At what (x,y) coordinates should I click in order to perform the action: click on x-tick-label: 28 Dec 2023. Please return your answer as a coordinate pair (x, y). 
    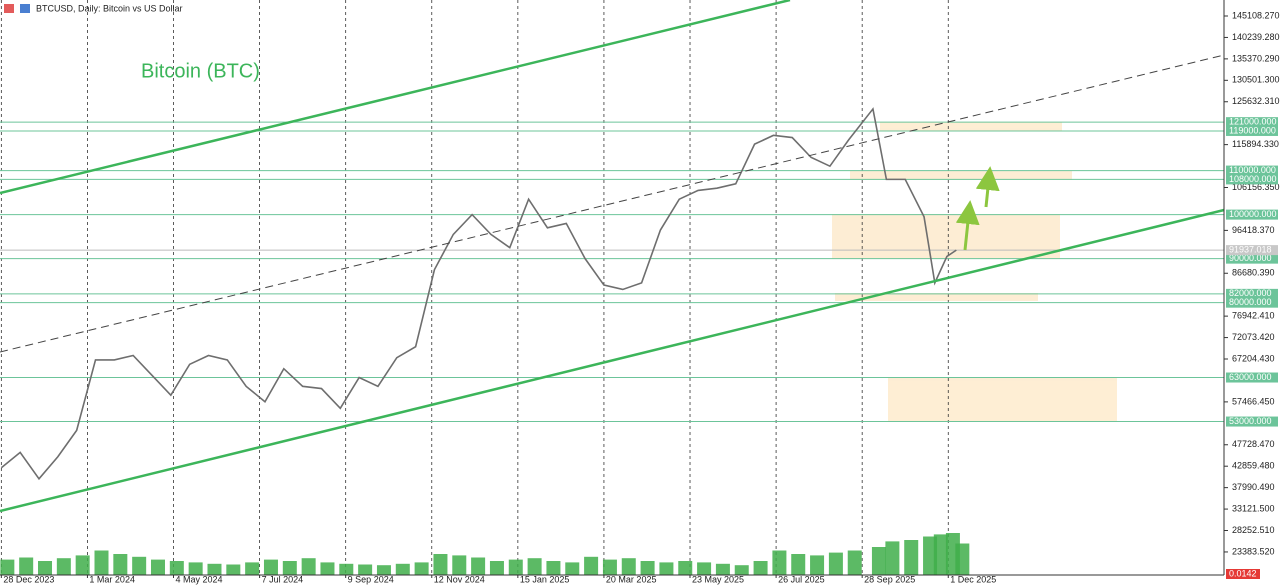
    Looking at the image, I should click on (28, 579).